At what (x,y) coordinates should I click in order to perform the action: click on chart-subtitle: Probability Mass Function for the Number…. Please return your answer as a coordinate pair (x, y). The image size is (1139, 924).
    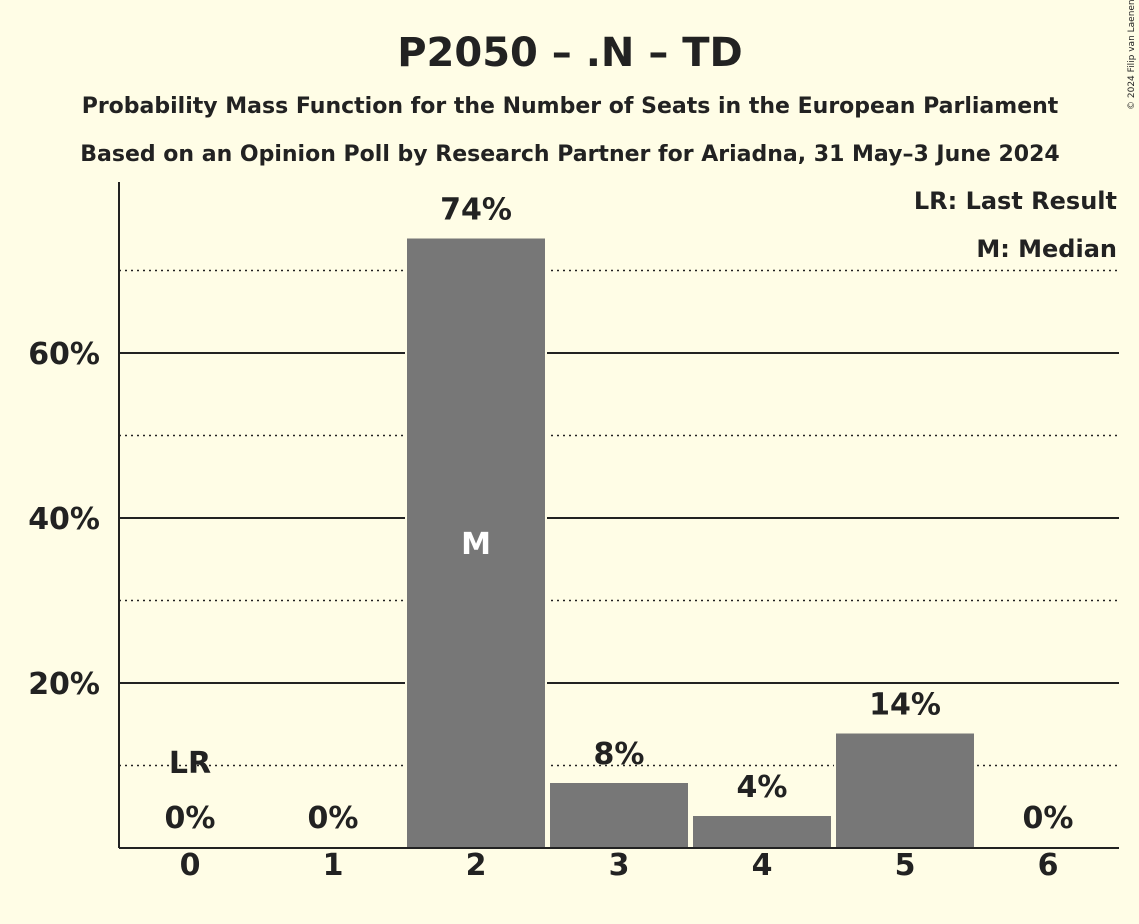
    Looking at the image, I should click on (570, 106).